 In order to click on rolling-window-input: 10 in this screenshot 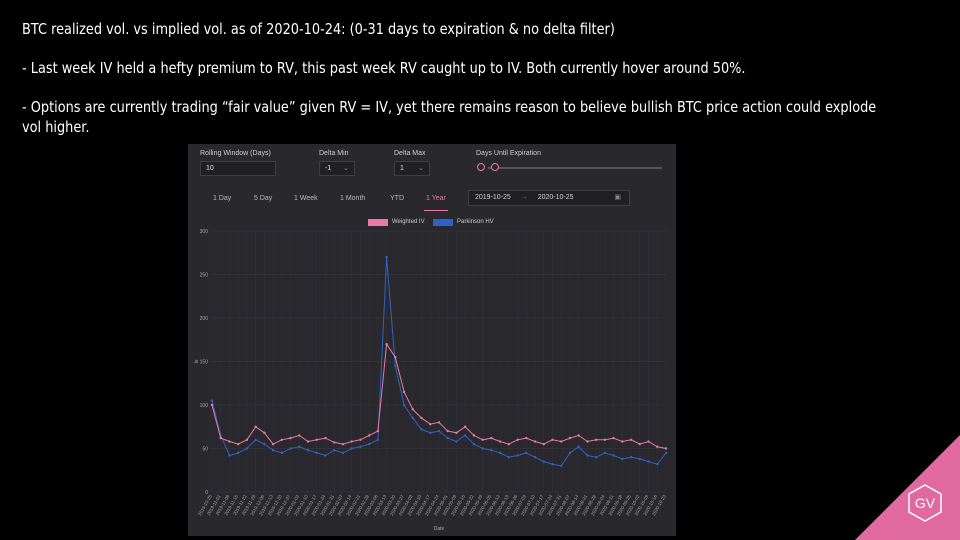, I will do `click(238, 168)`.